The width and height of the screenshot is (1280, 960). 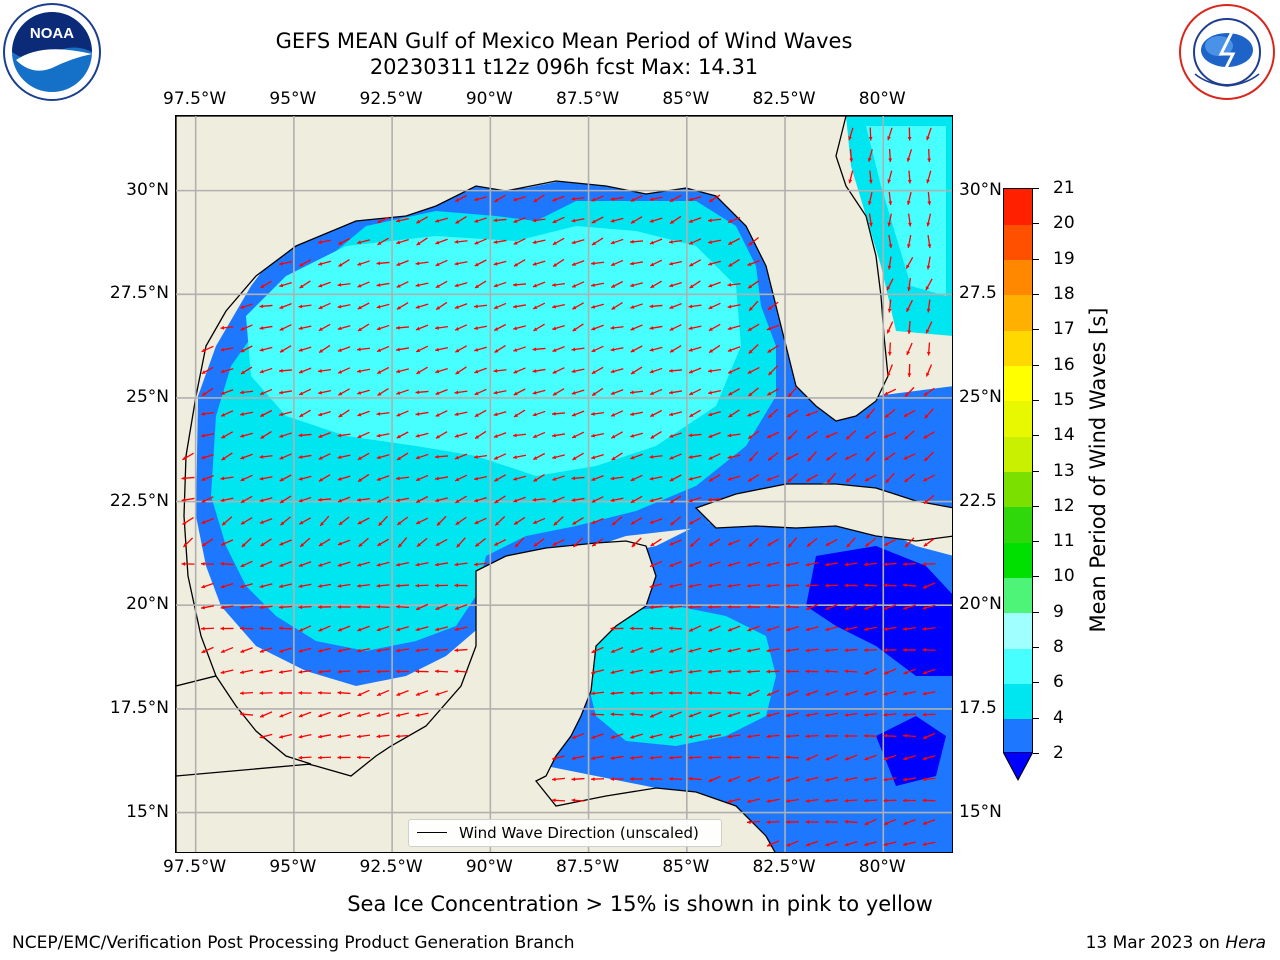 I want to click on lat-tick-right: 17.5, so click(x=978, y=707).